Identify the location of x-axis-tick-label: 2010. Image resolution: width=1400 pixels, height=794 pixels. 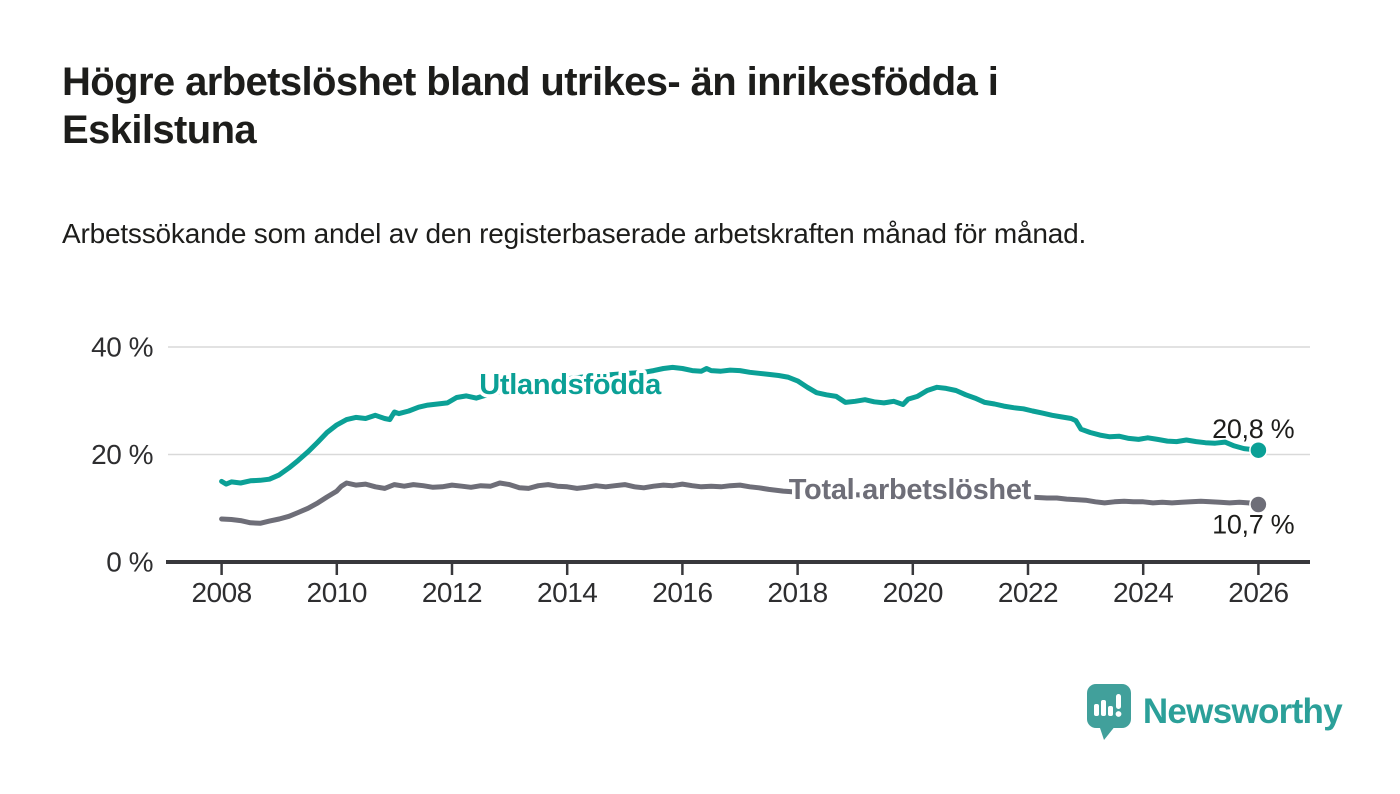
(337, 592).